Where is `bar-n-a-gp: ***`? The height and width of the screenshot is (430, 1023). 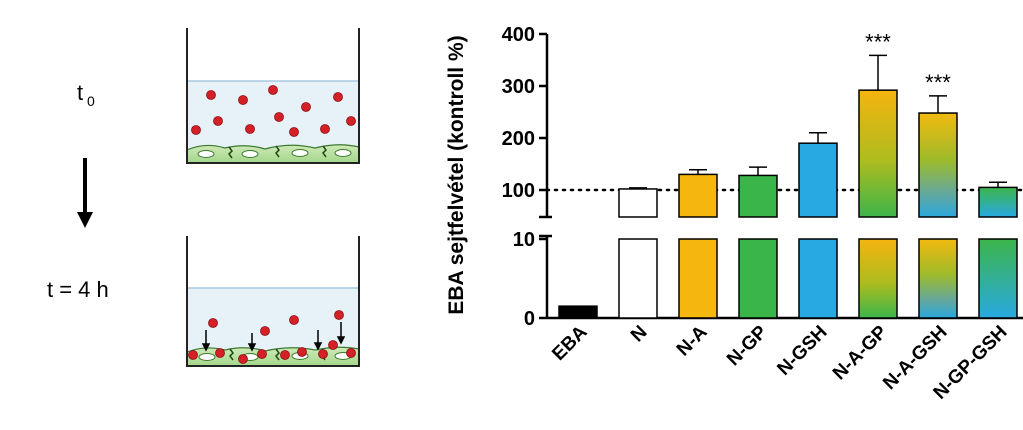 bar-n-a-gp: *** is located at coordinates (878, 174).